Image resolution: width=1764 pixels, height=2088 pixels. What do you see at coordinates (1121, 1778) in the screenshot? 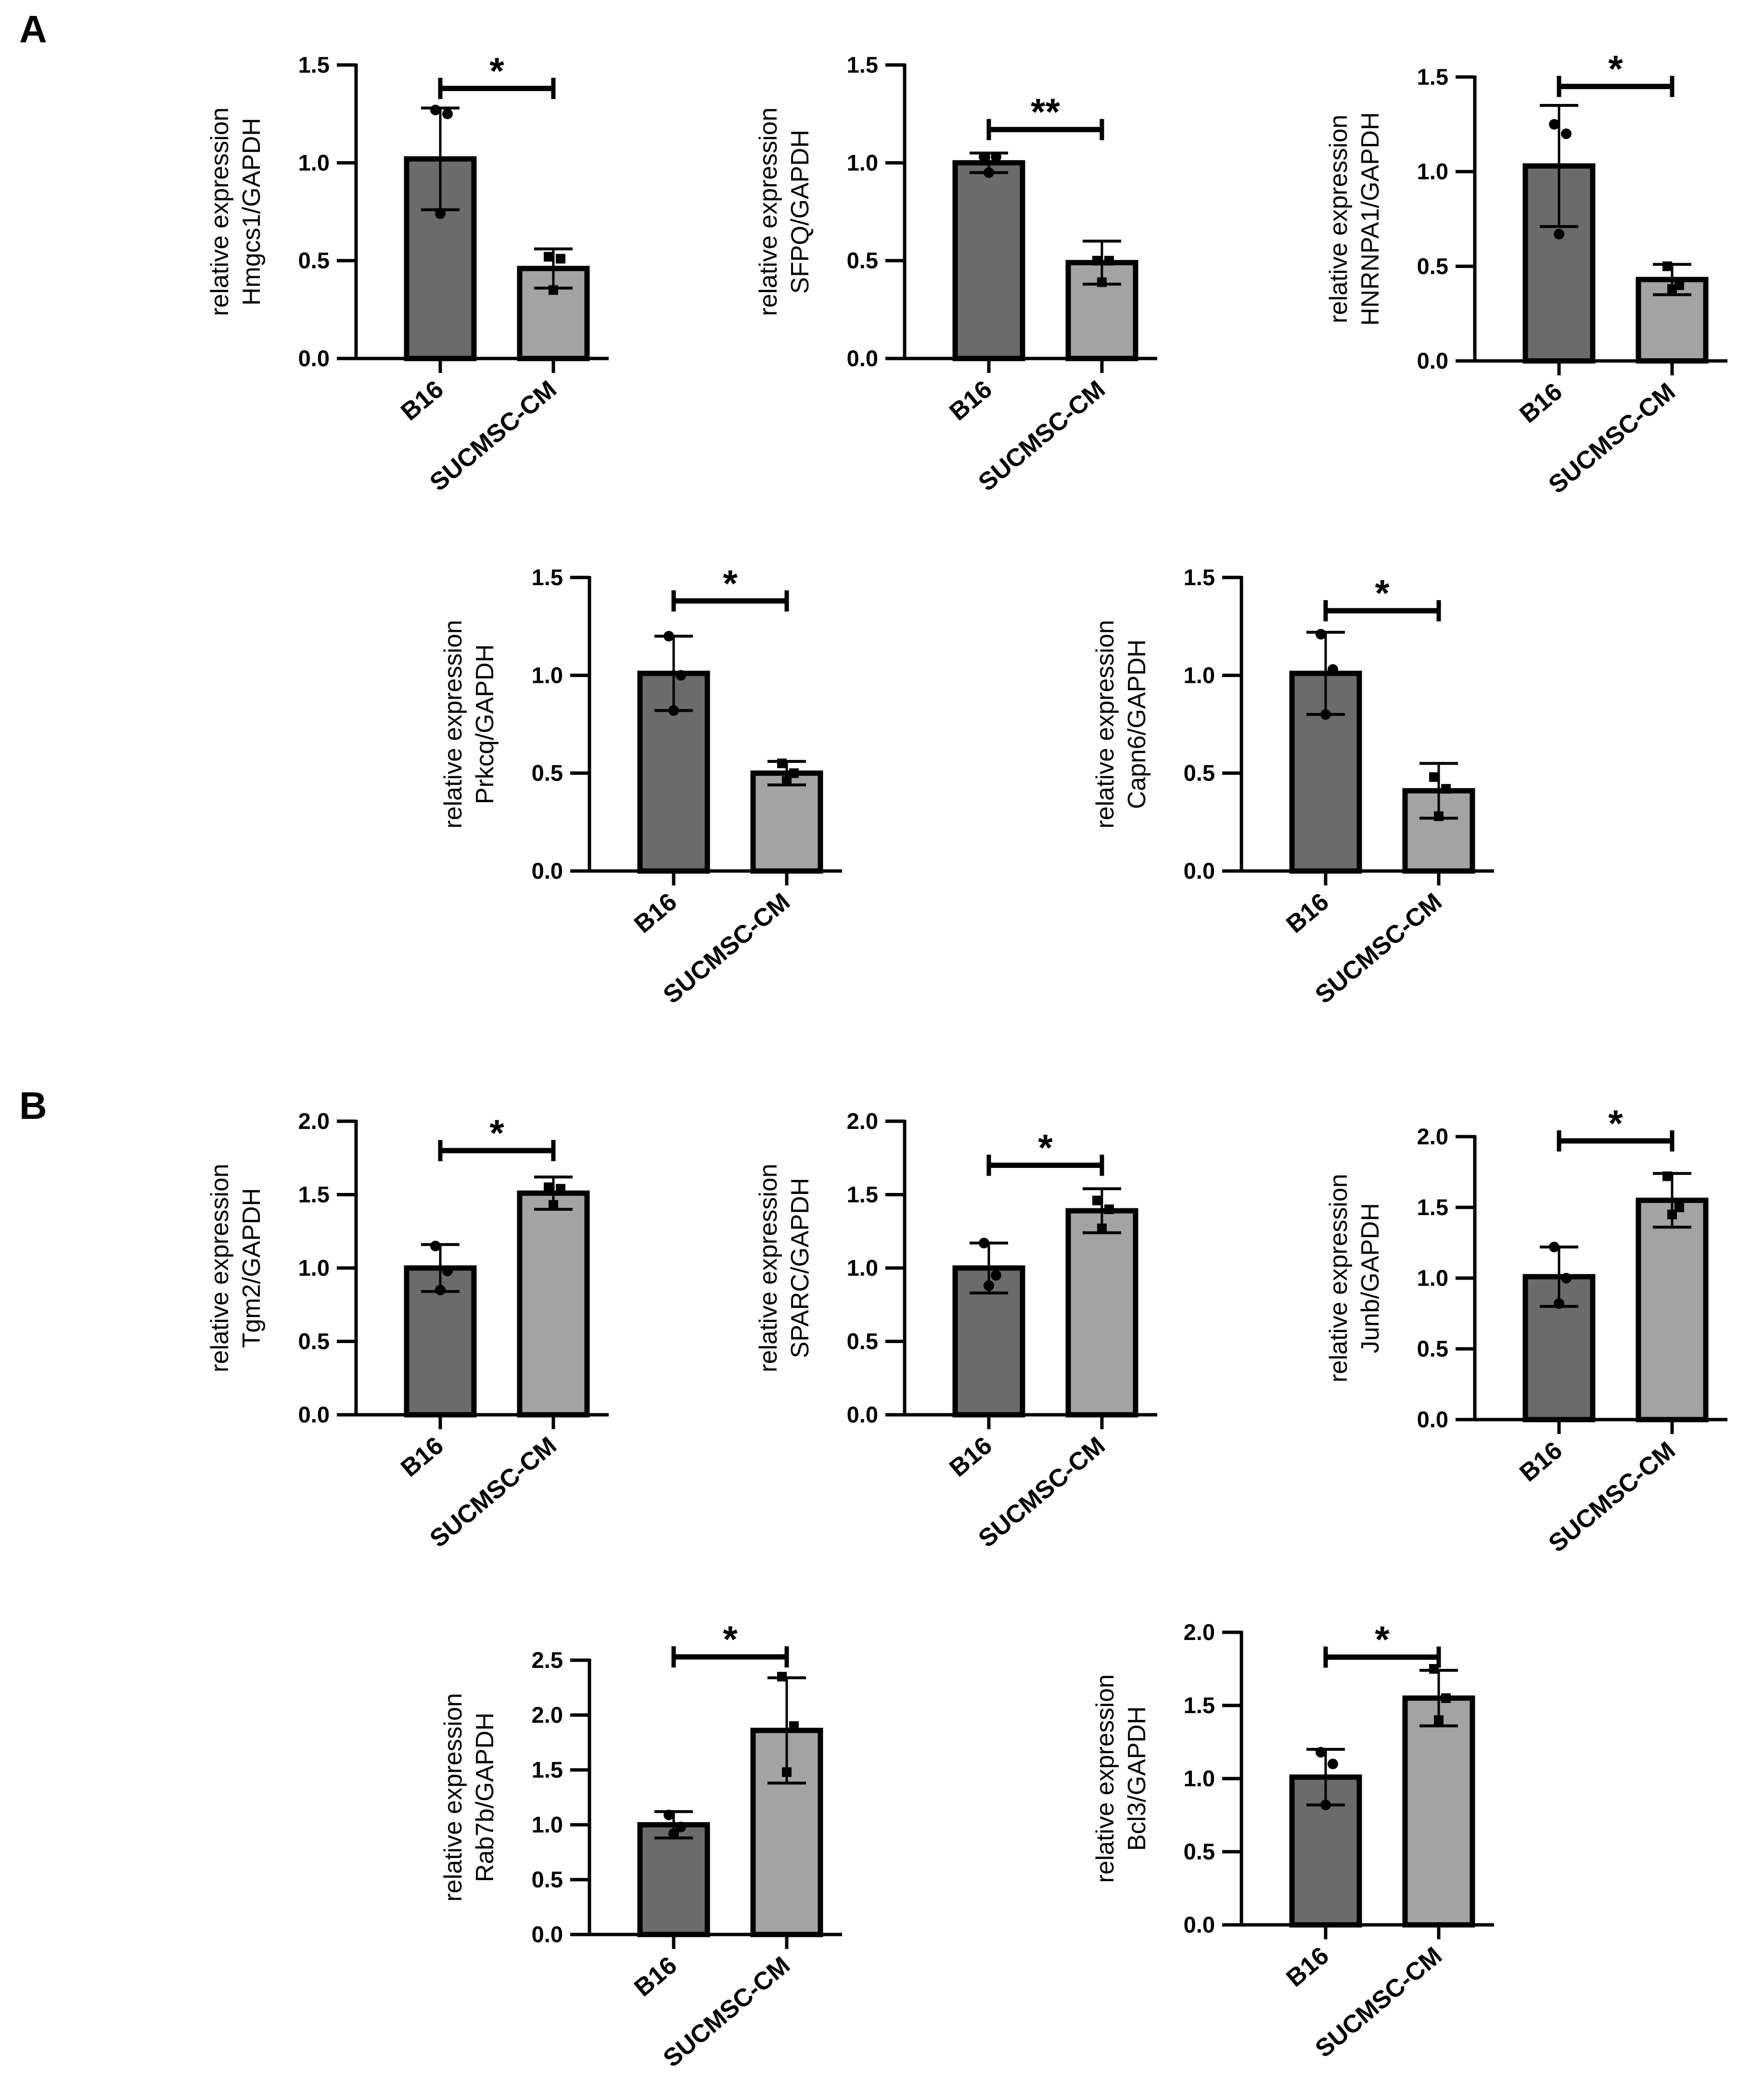
I see `y-axis-title: relative expression Bcl3/GAPDH` at bounding box center [1121, 1778].